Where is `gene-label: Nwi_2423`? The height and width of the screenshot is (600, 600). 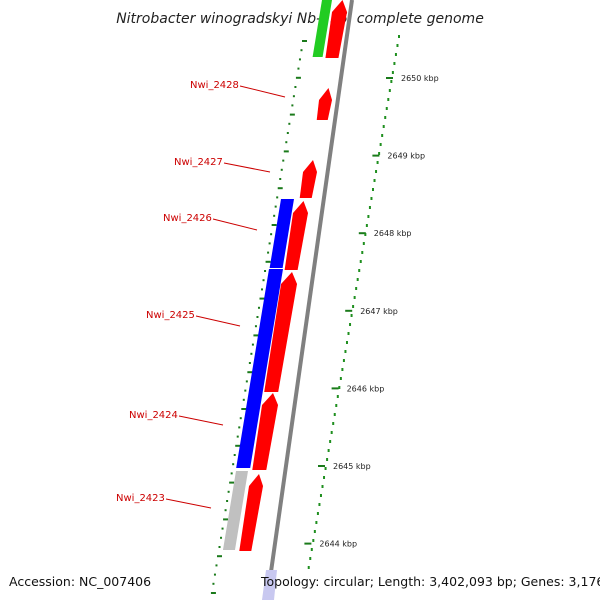 gene-label: Nwi_2423 is located at coordinates (140, 498).